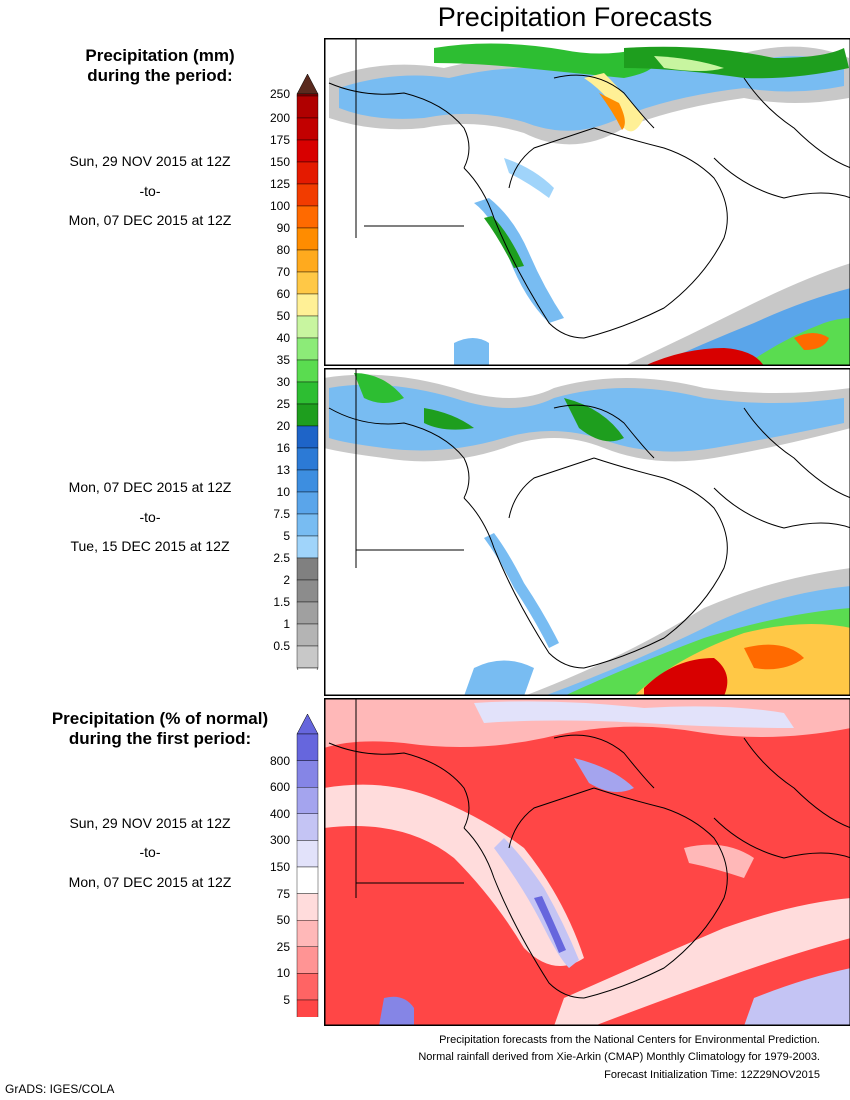 The height and width of the screenshot is (1100, 850). Describe the element at coordinates (150, 517) in the screenshot. I see `period2-to: -to-` at that location.